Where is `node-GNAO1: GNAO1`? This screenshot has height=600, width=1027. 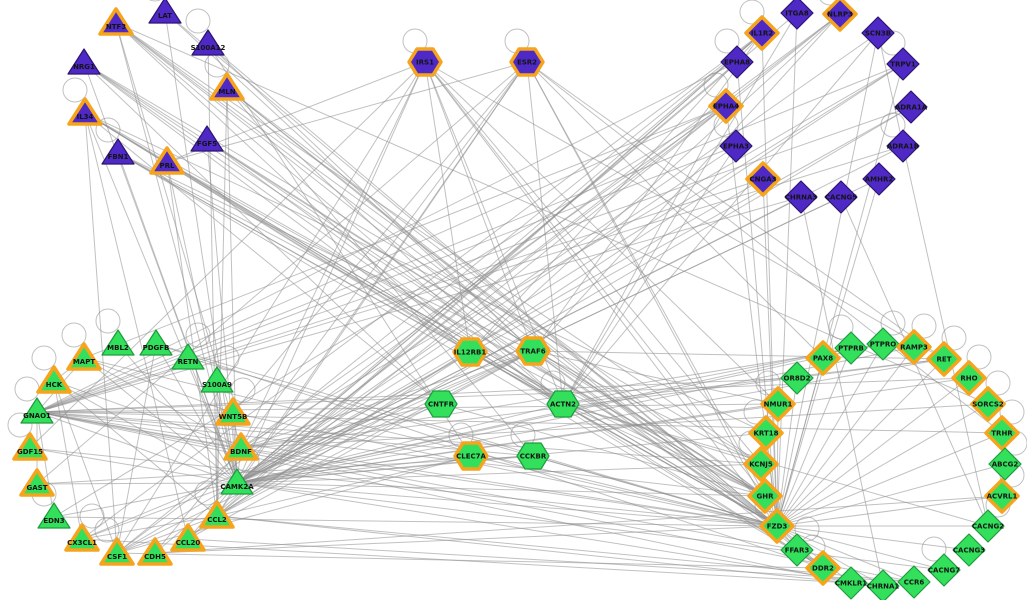
node-GNAO1: GNAO1 is located at coordinates (37, 410).